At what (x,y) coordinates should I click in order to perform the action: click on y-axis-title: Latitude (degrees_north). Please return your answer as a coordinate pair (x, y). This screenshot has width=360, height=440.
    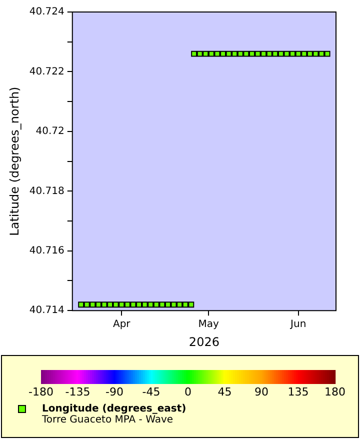
    Looking at the image, I should click on (14, 161).